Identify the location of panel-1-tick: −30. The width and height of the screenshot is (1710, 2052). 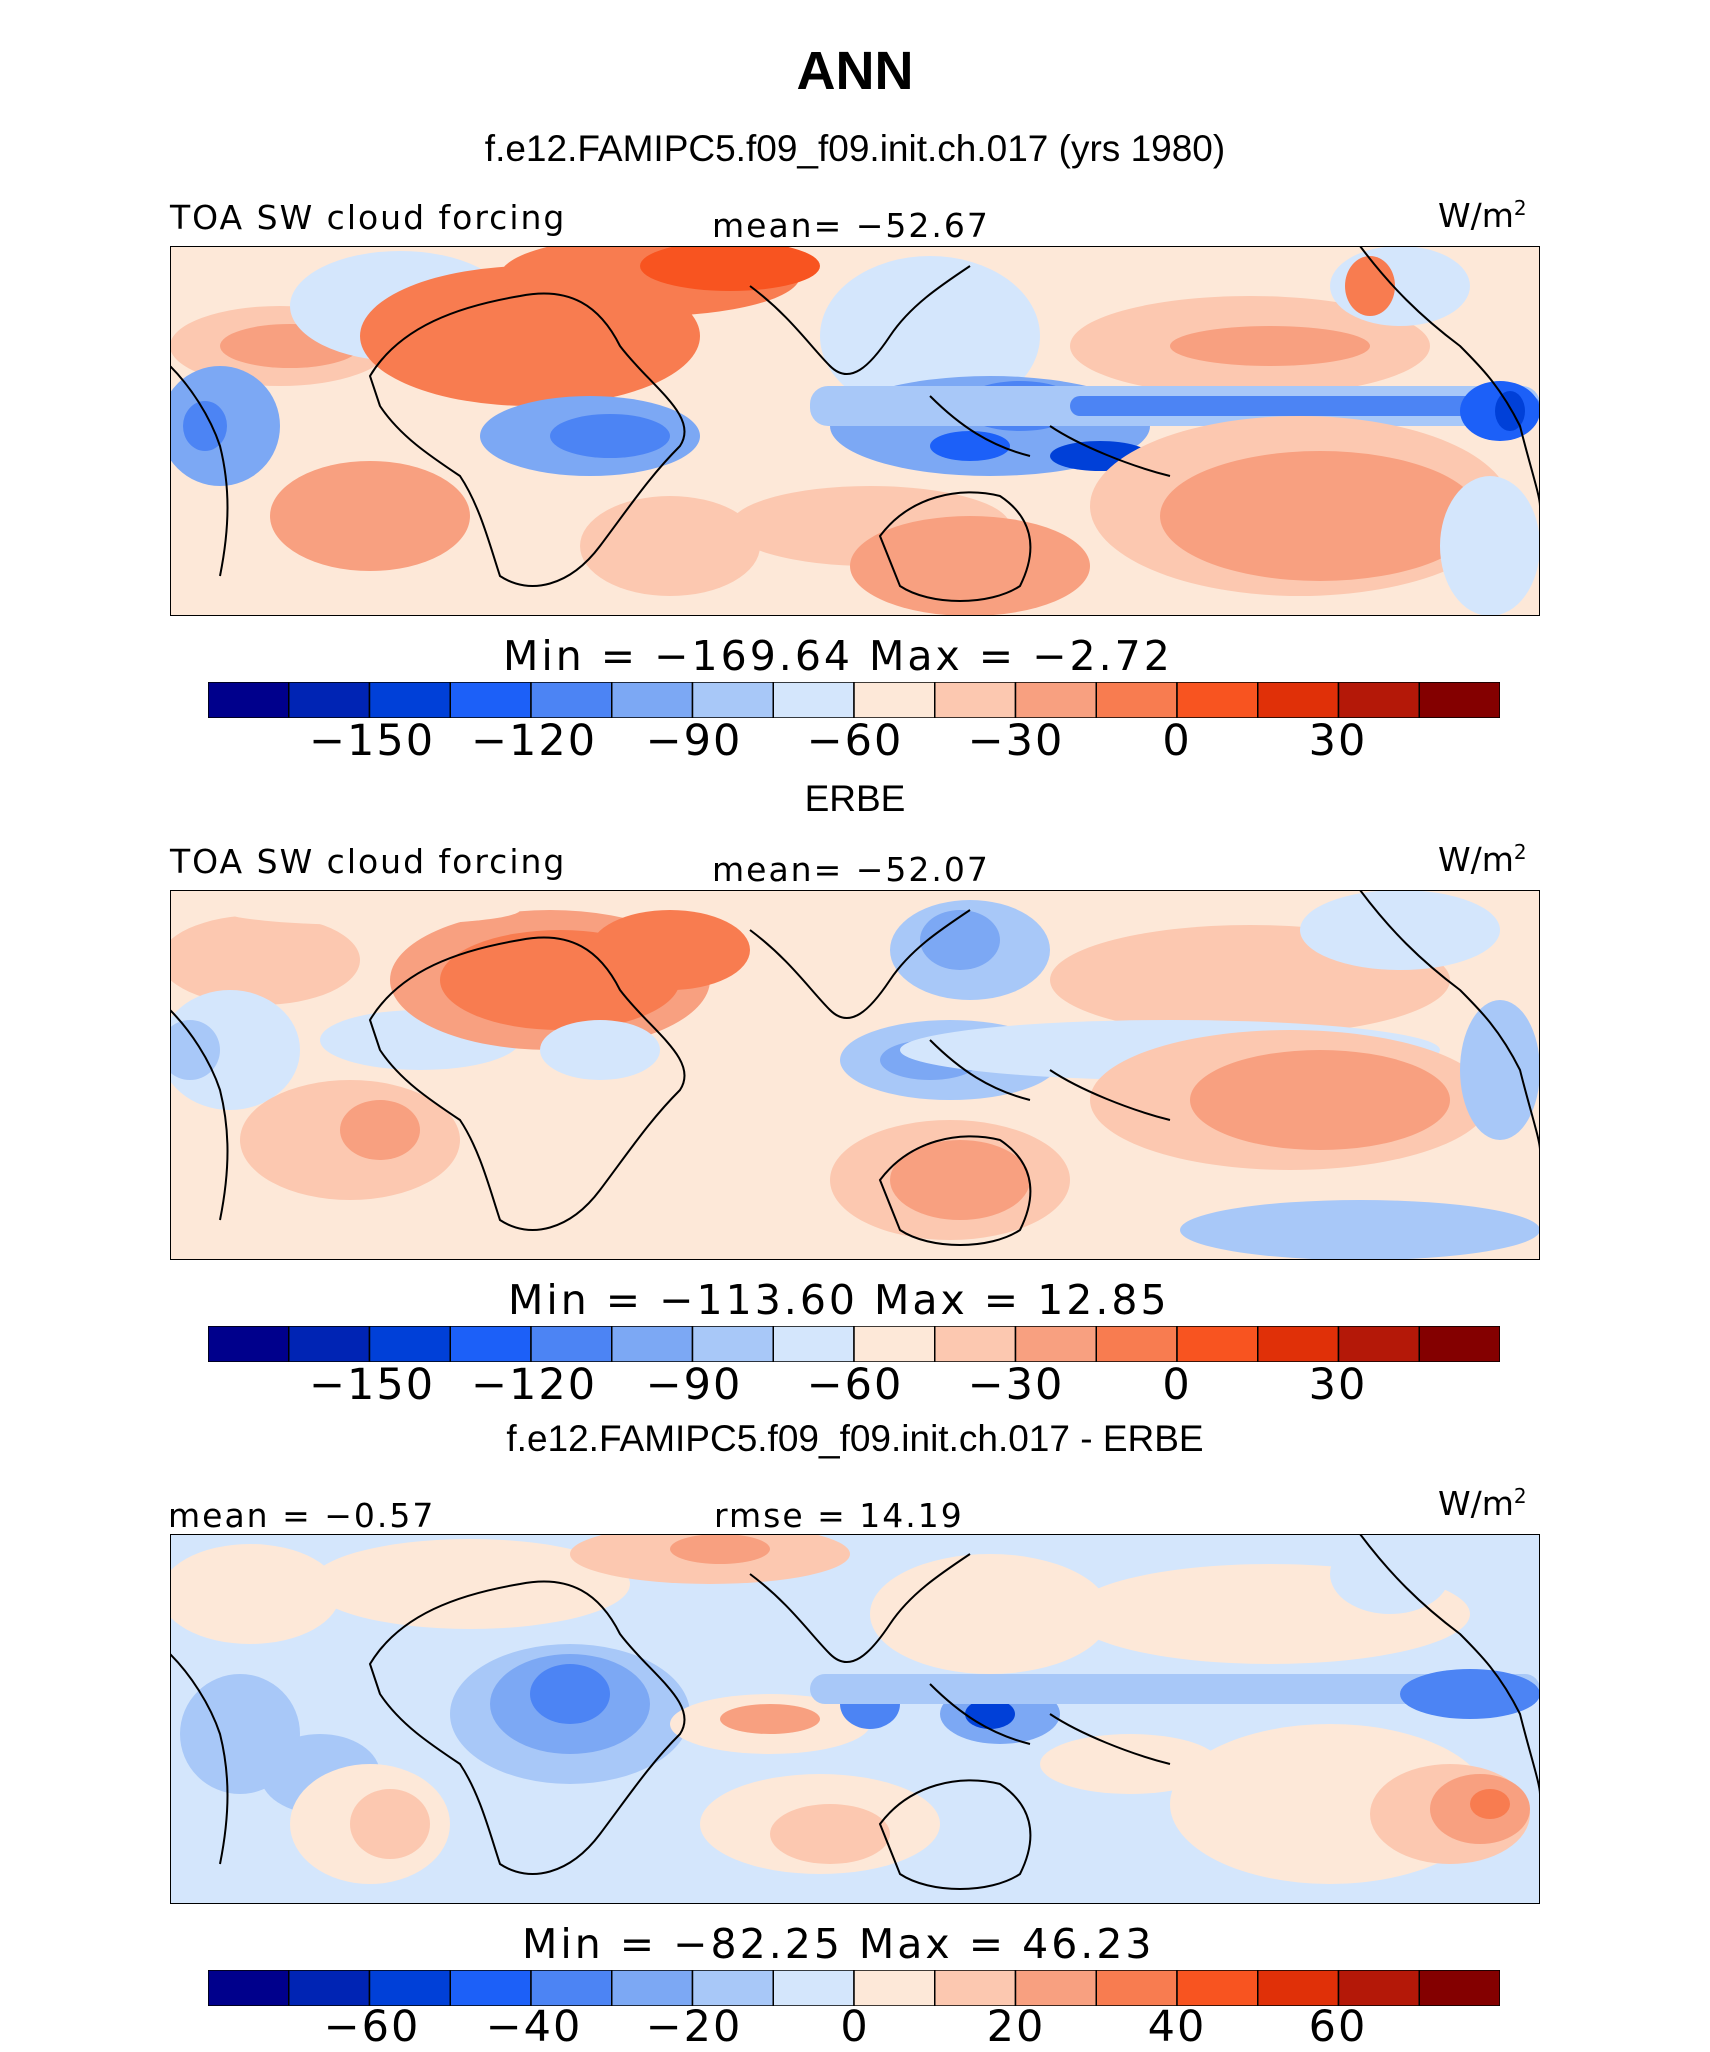
(1016, 741).